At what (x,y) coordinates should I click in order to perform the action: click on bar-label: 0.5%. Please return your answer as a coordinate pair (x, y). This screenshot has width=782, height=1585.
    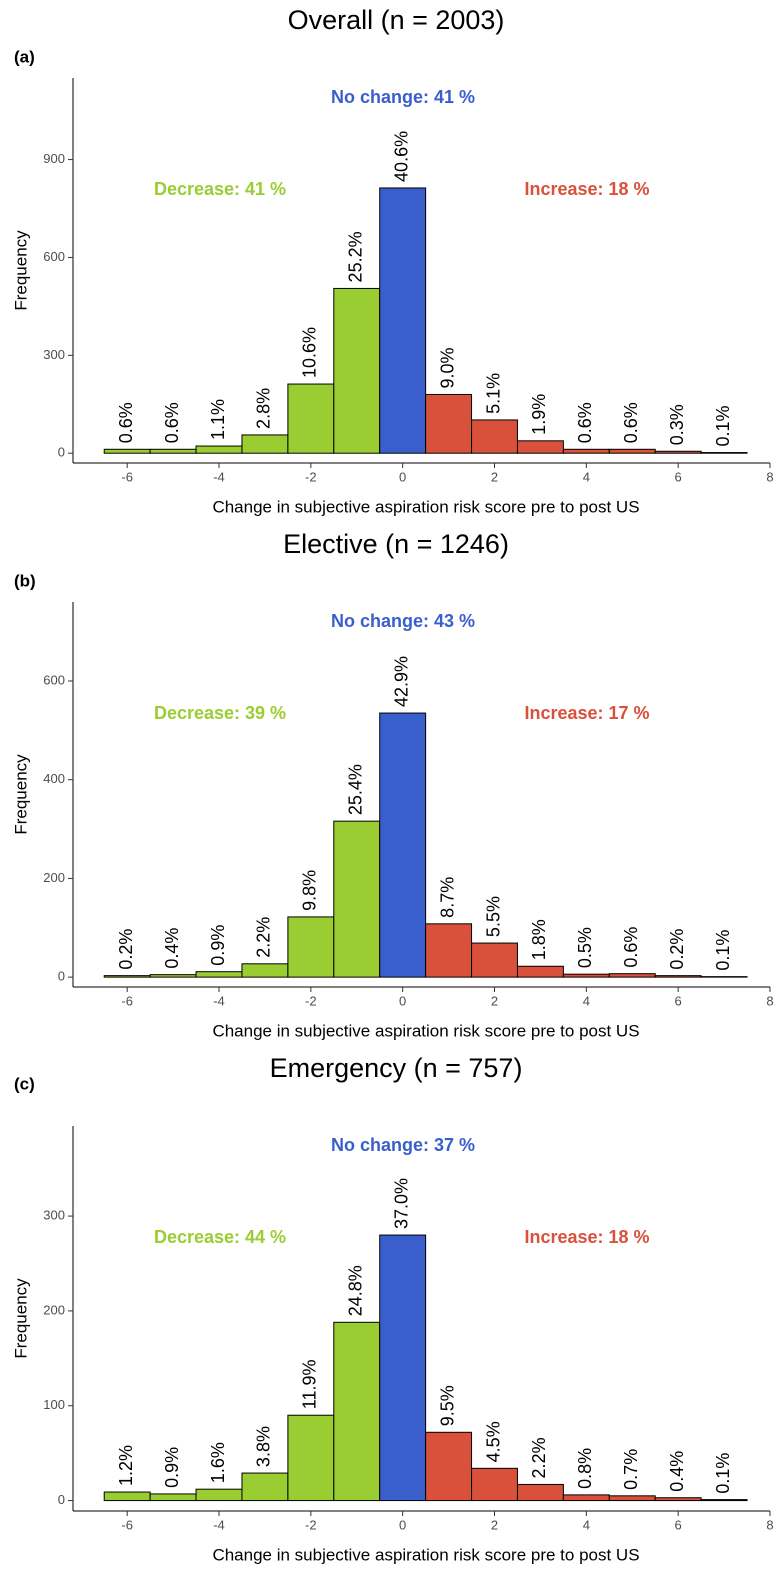
    Looking at the image, I should click on (585, 947).